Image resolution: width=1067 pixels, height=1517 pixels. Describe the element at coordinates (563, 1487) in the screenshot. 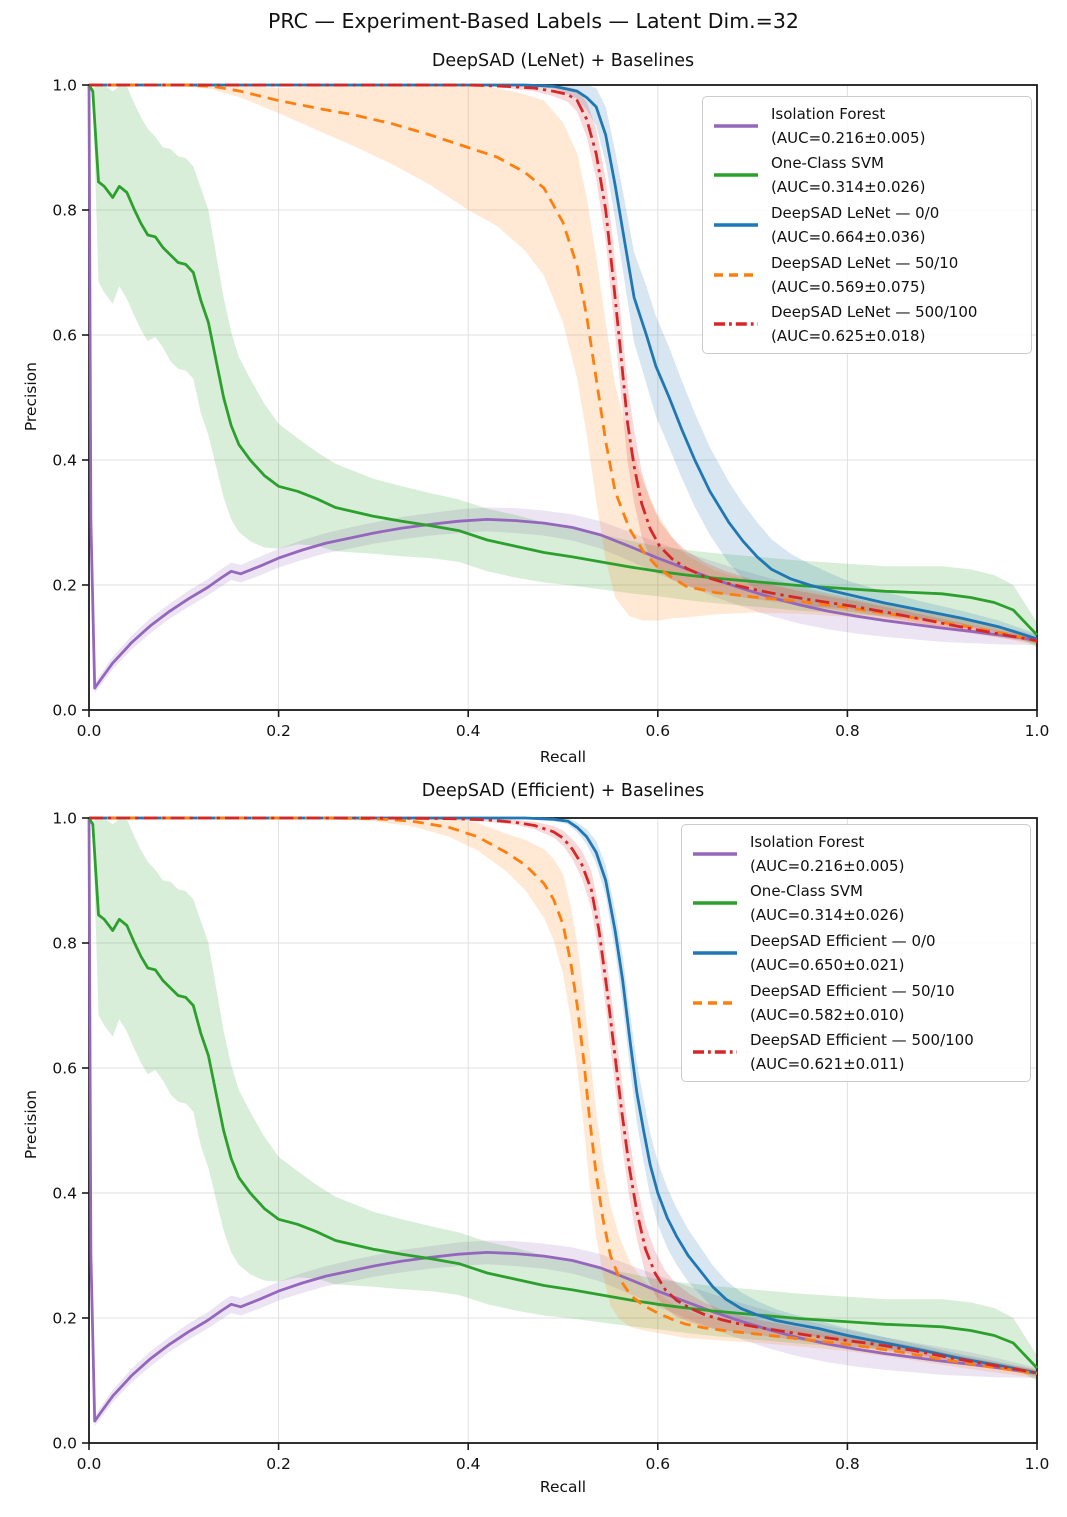

I see `x-axis-label-efficient: Recall` at that location.